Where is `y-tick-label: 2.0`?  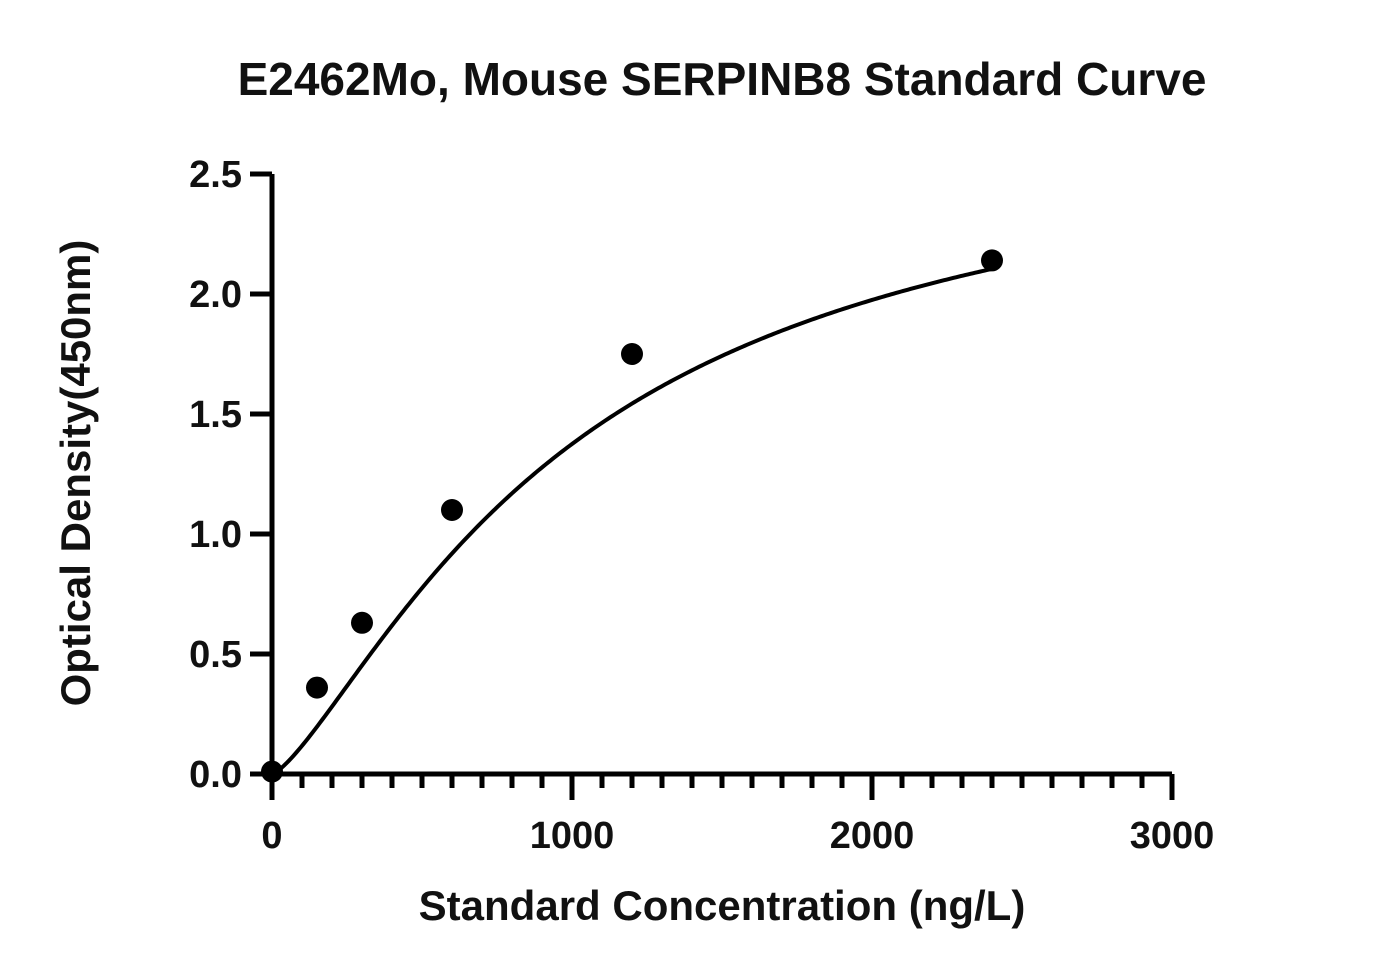
y-tick-label: 2.0 is located at coordinates (215, 295).